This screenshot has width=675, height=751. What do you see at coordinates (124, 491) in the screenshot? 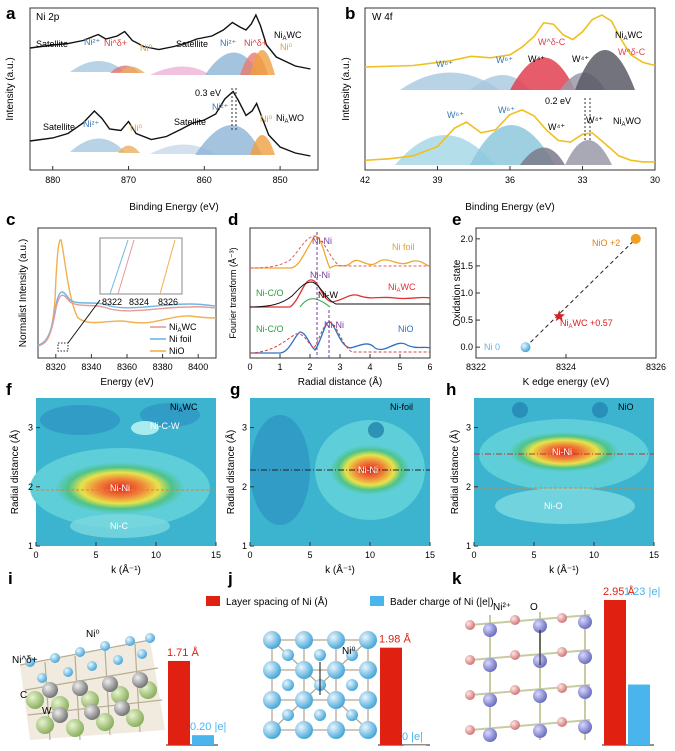
I see `ticks-f: 0 5 10 15 1 2 3` at bounding box center [124, 491].